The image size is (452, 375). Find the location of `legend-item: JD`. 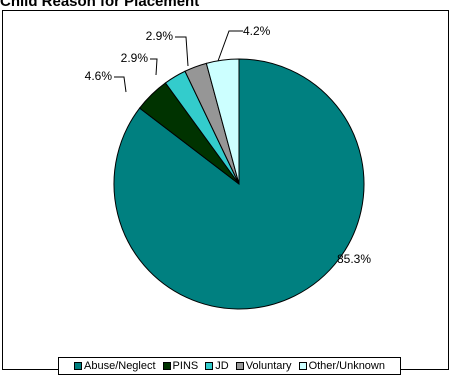

legend-item: JD is located at coordinates (217, 366).